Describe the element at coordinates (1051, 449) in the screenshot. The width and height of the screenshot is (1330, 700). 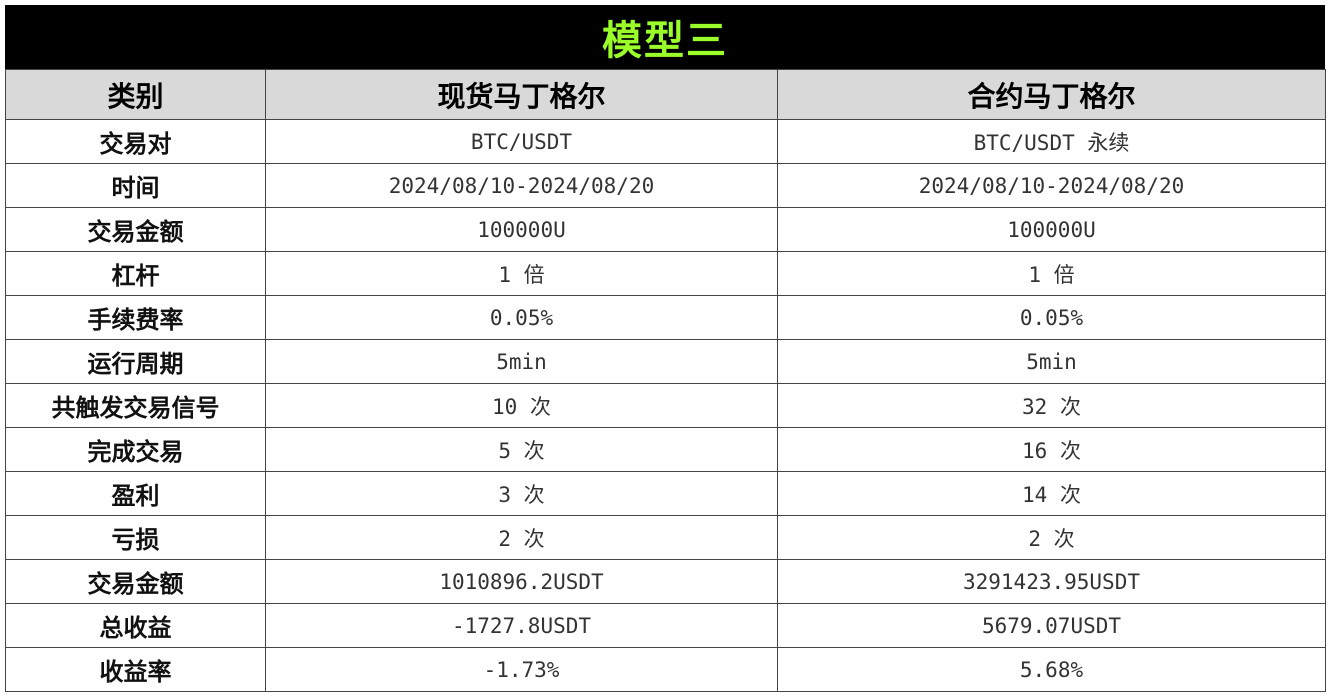
I see `contract-value: 16 次` at that location.